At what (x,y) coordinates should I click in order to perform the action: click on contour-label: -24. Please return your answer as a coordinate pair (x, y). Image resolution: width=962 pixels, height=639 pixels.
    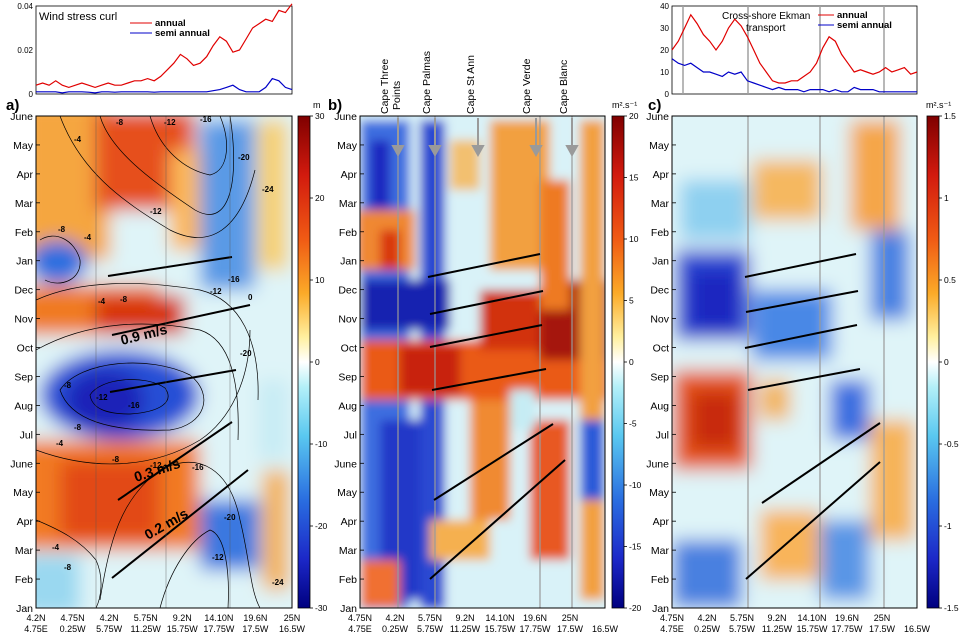
    Looking at the image, I should click on (278, 582).